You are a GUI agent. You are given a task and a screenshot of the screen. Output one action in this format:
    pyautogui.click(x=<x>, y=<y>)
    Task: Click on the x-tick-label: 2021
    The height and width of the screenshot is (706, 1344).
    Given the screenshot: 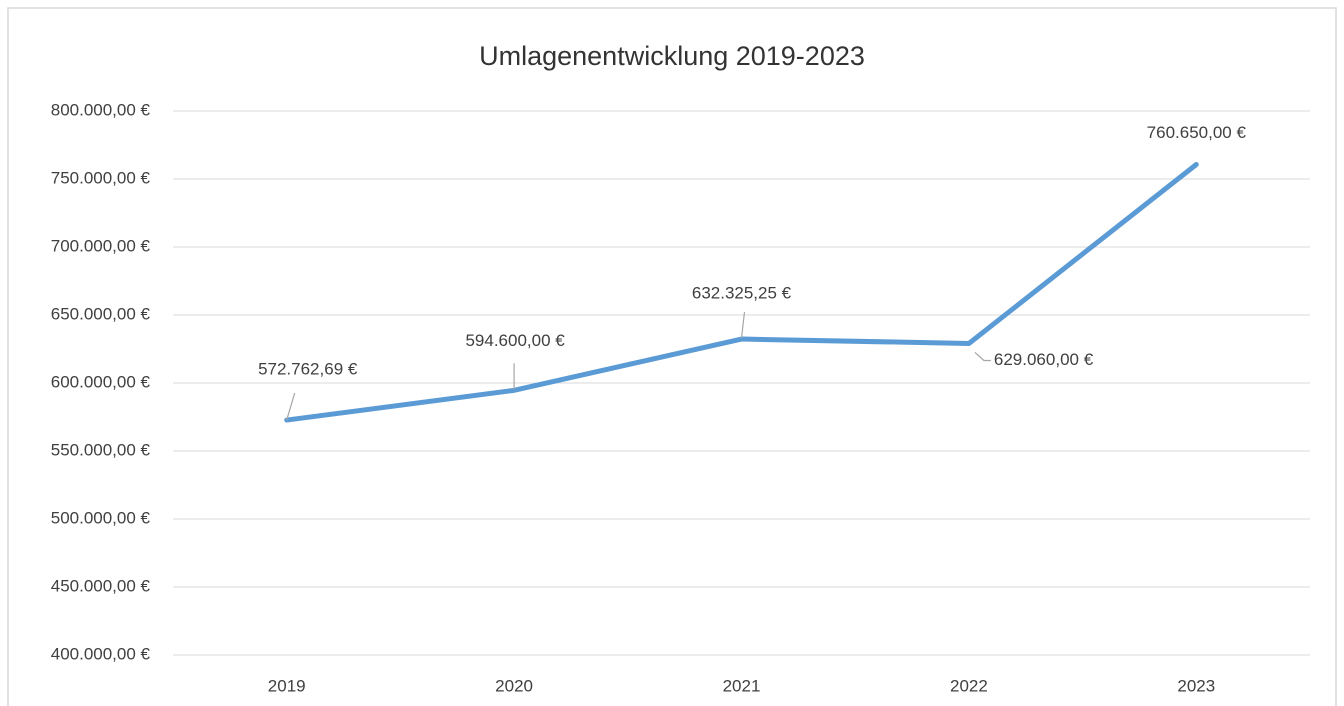 What is the action you would take?
    pyautogui.click(x=742, y=685)
    